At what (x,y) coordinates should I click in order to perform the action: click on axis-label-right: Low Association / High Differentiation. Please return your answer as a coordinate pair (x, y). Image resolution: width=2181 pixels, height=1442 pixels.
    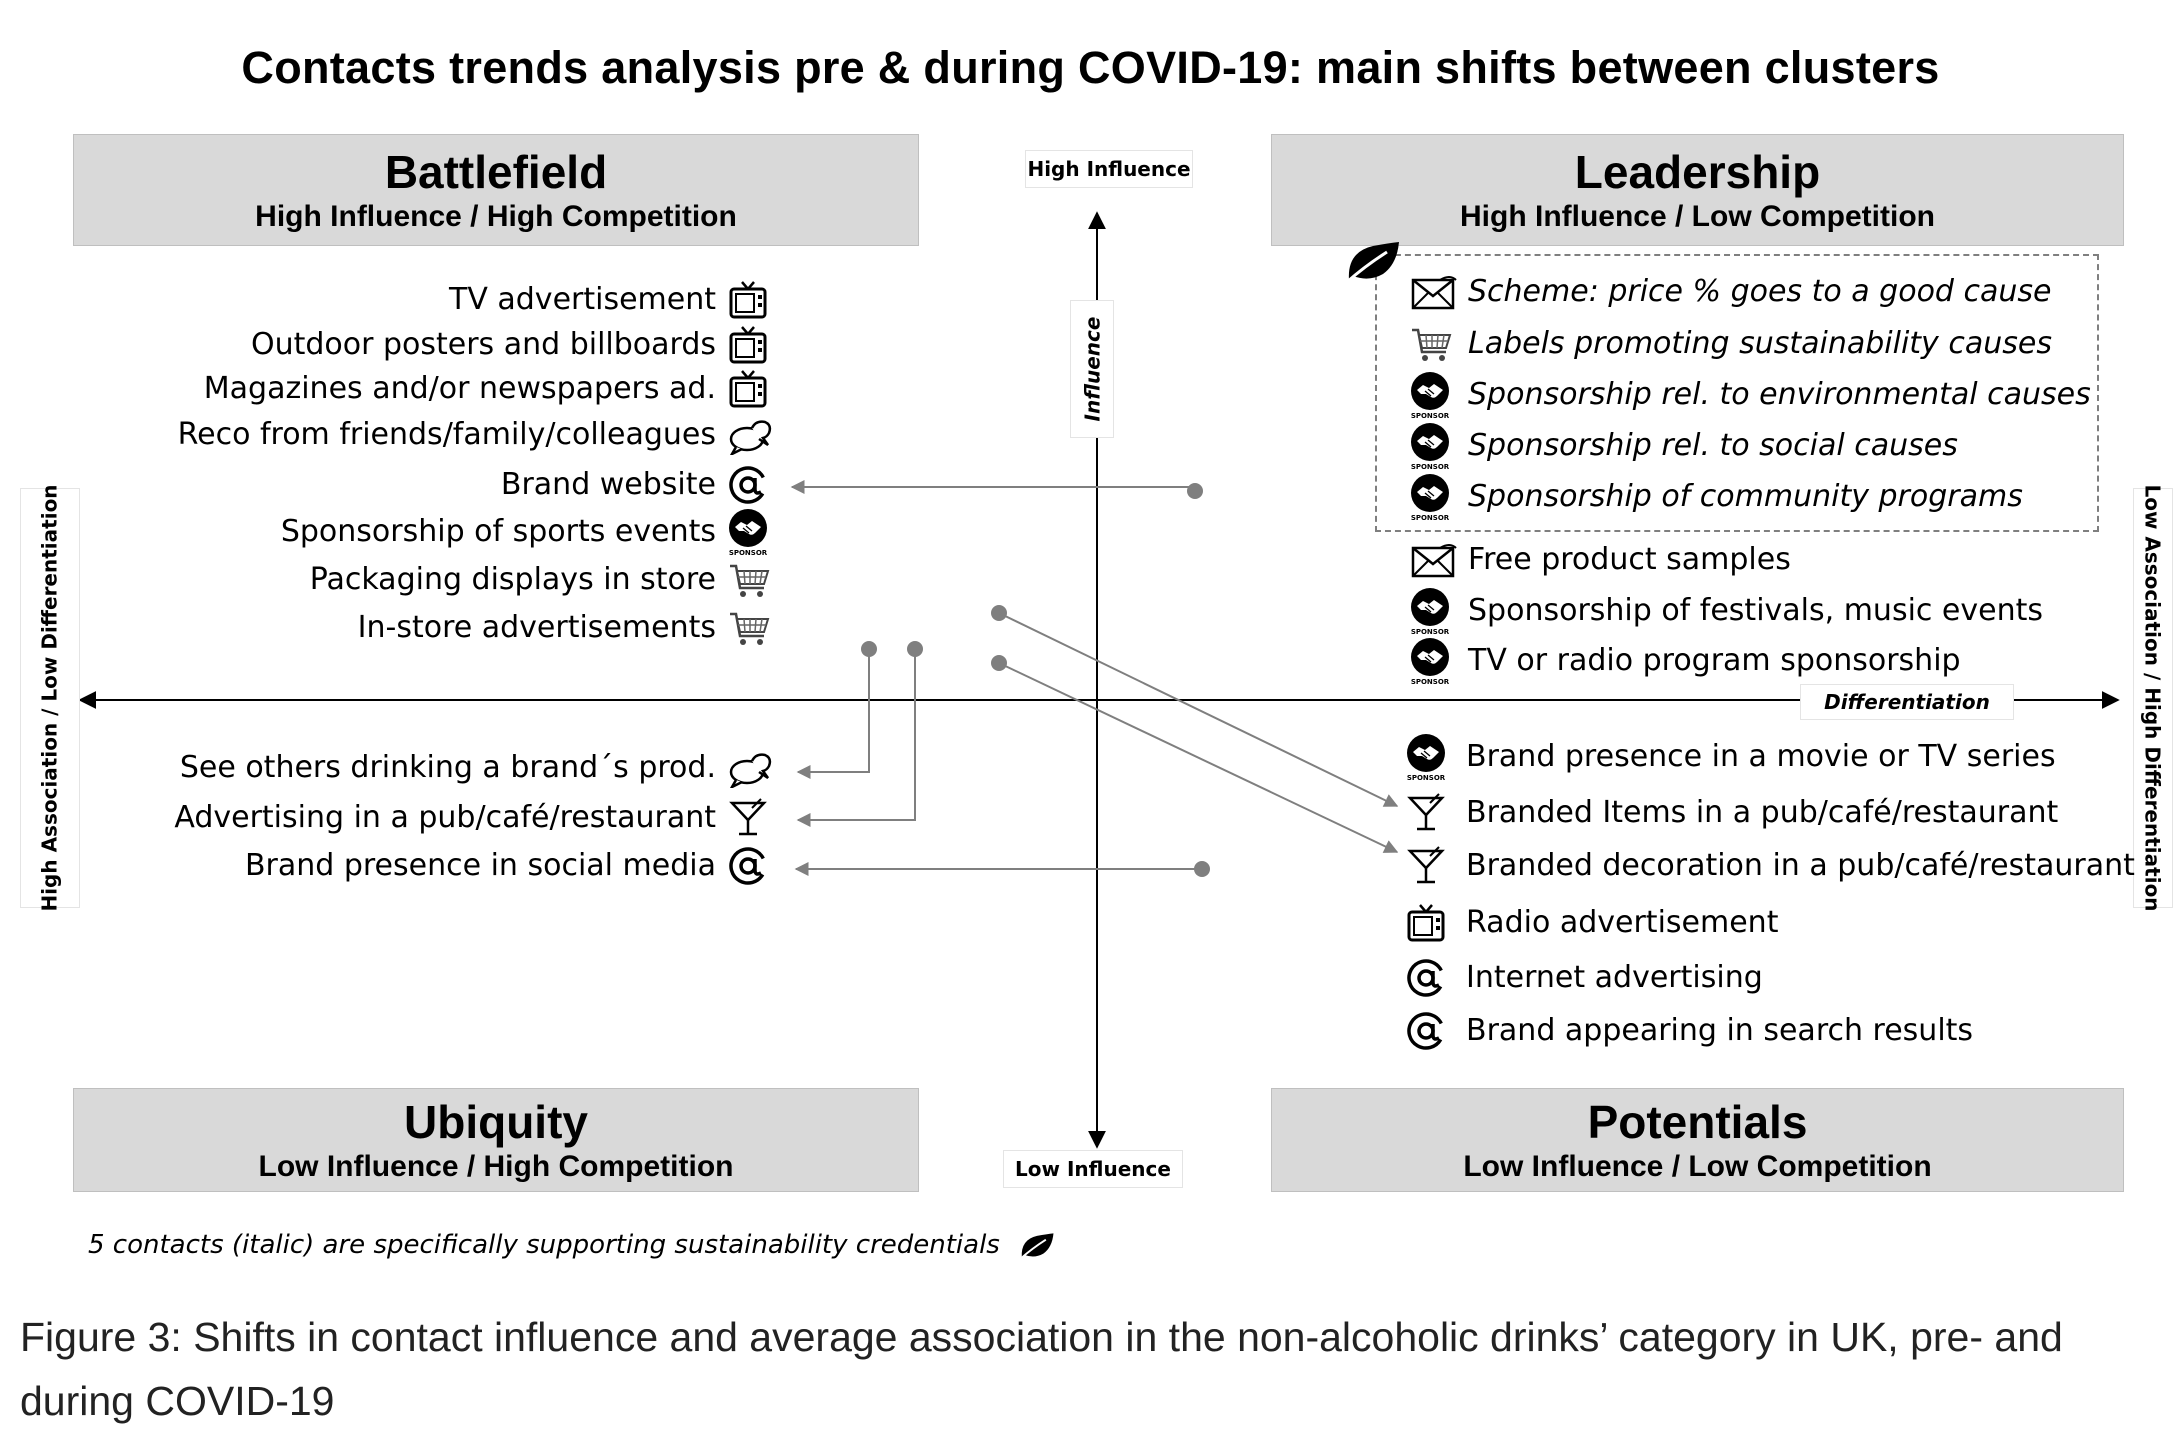
    Looking at the image, I should click on (2153, 698).